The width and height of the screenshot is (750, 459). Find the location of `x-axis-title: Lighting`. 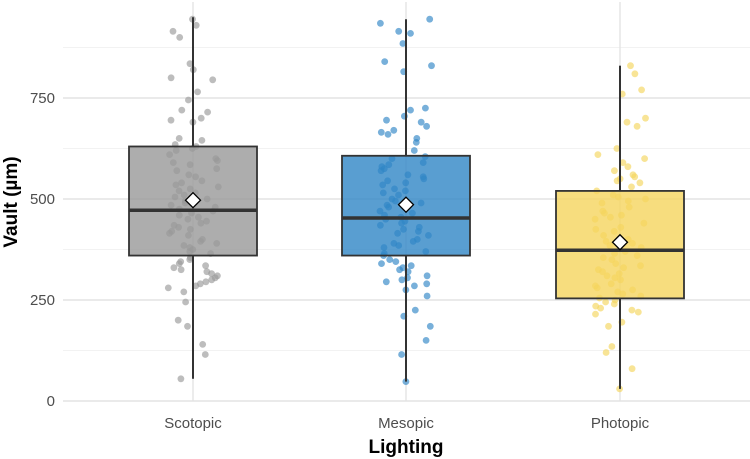

x-axis-title: Lighting is located at coordinates (406, 447).